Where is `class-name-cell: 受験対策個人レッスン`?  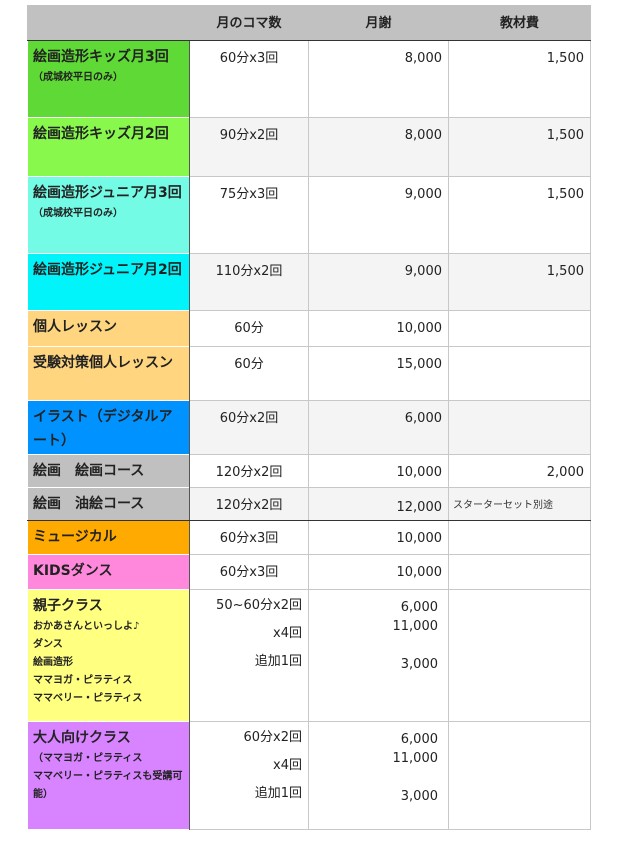 class-name-cell: 受験対策個人レッスン is located at coordinates (108, 373).